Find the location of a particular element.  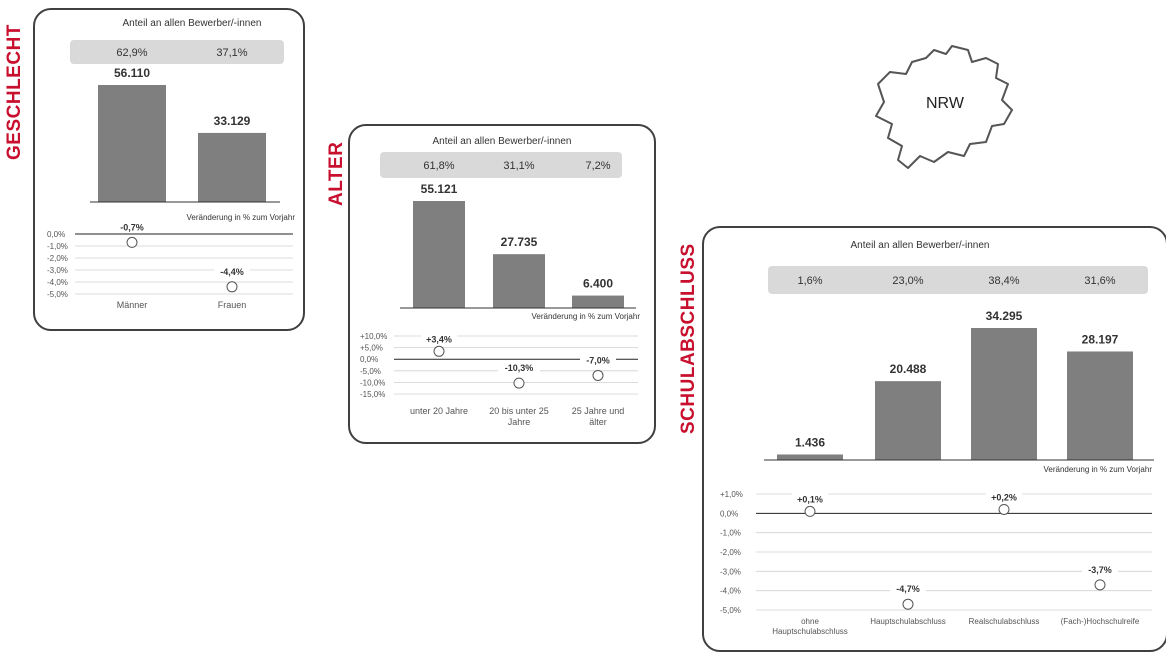

change-value-label: -7,0% is located at coordinates (598, 360).